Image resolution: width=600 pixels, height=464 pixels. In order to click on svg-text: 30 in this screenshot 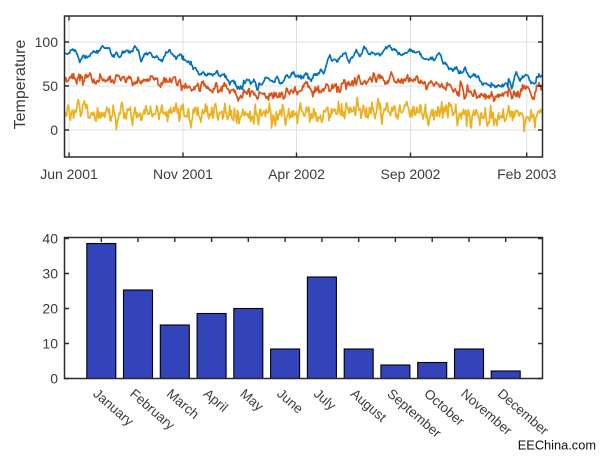, I will do `click(50, 274)`.